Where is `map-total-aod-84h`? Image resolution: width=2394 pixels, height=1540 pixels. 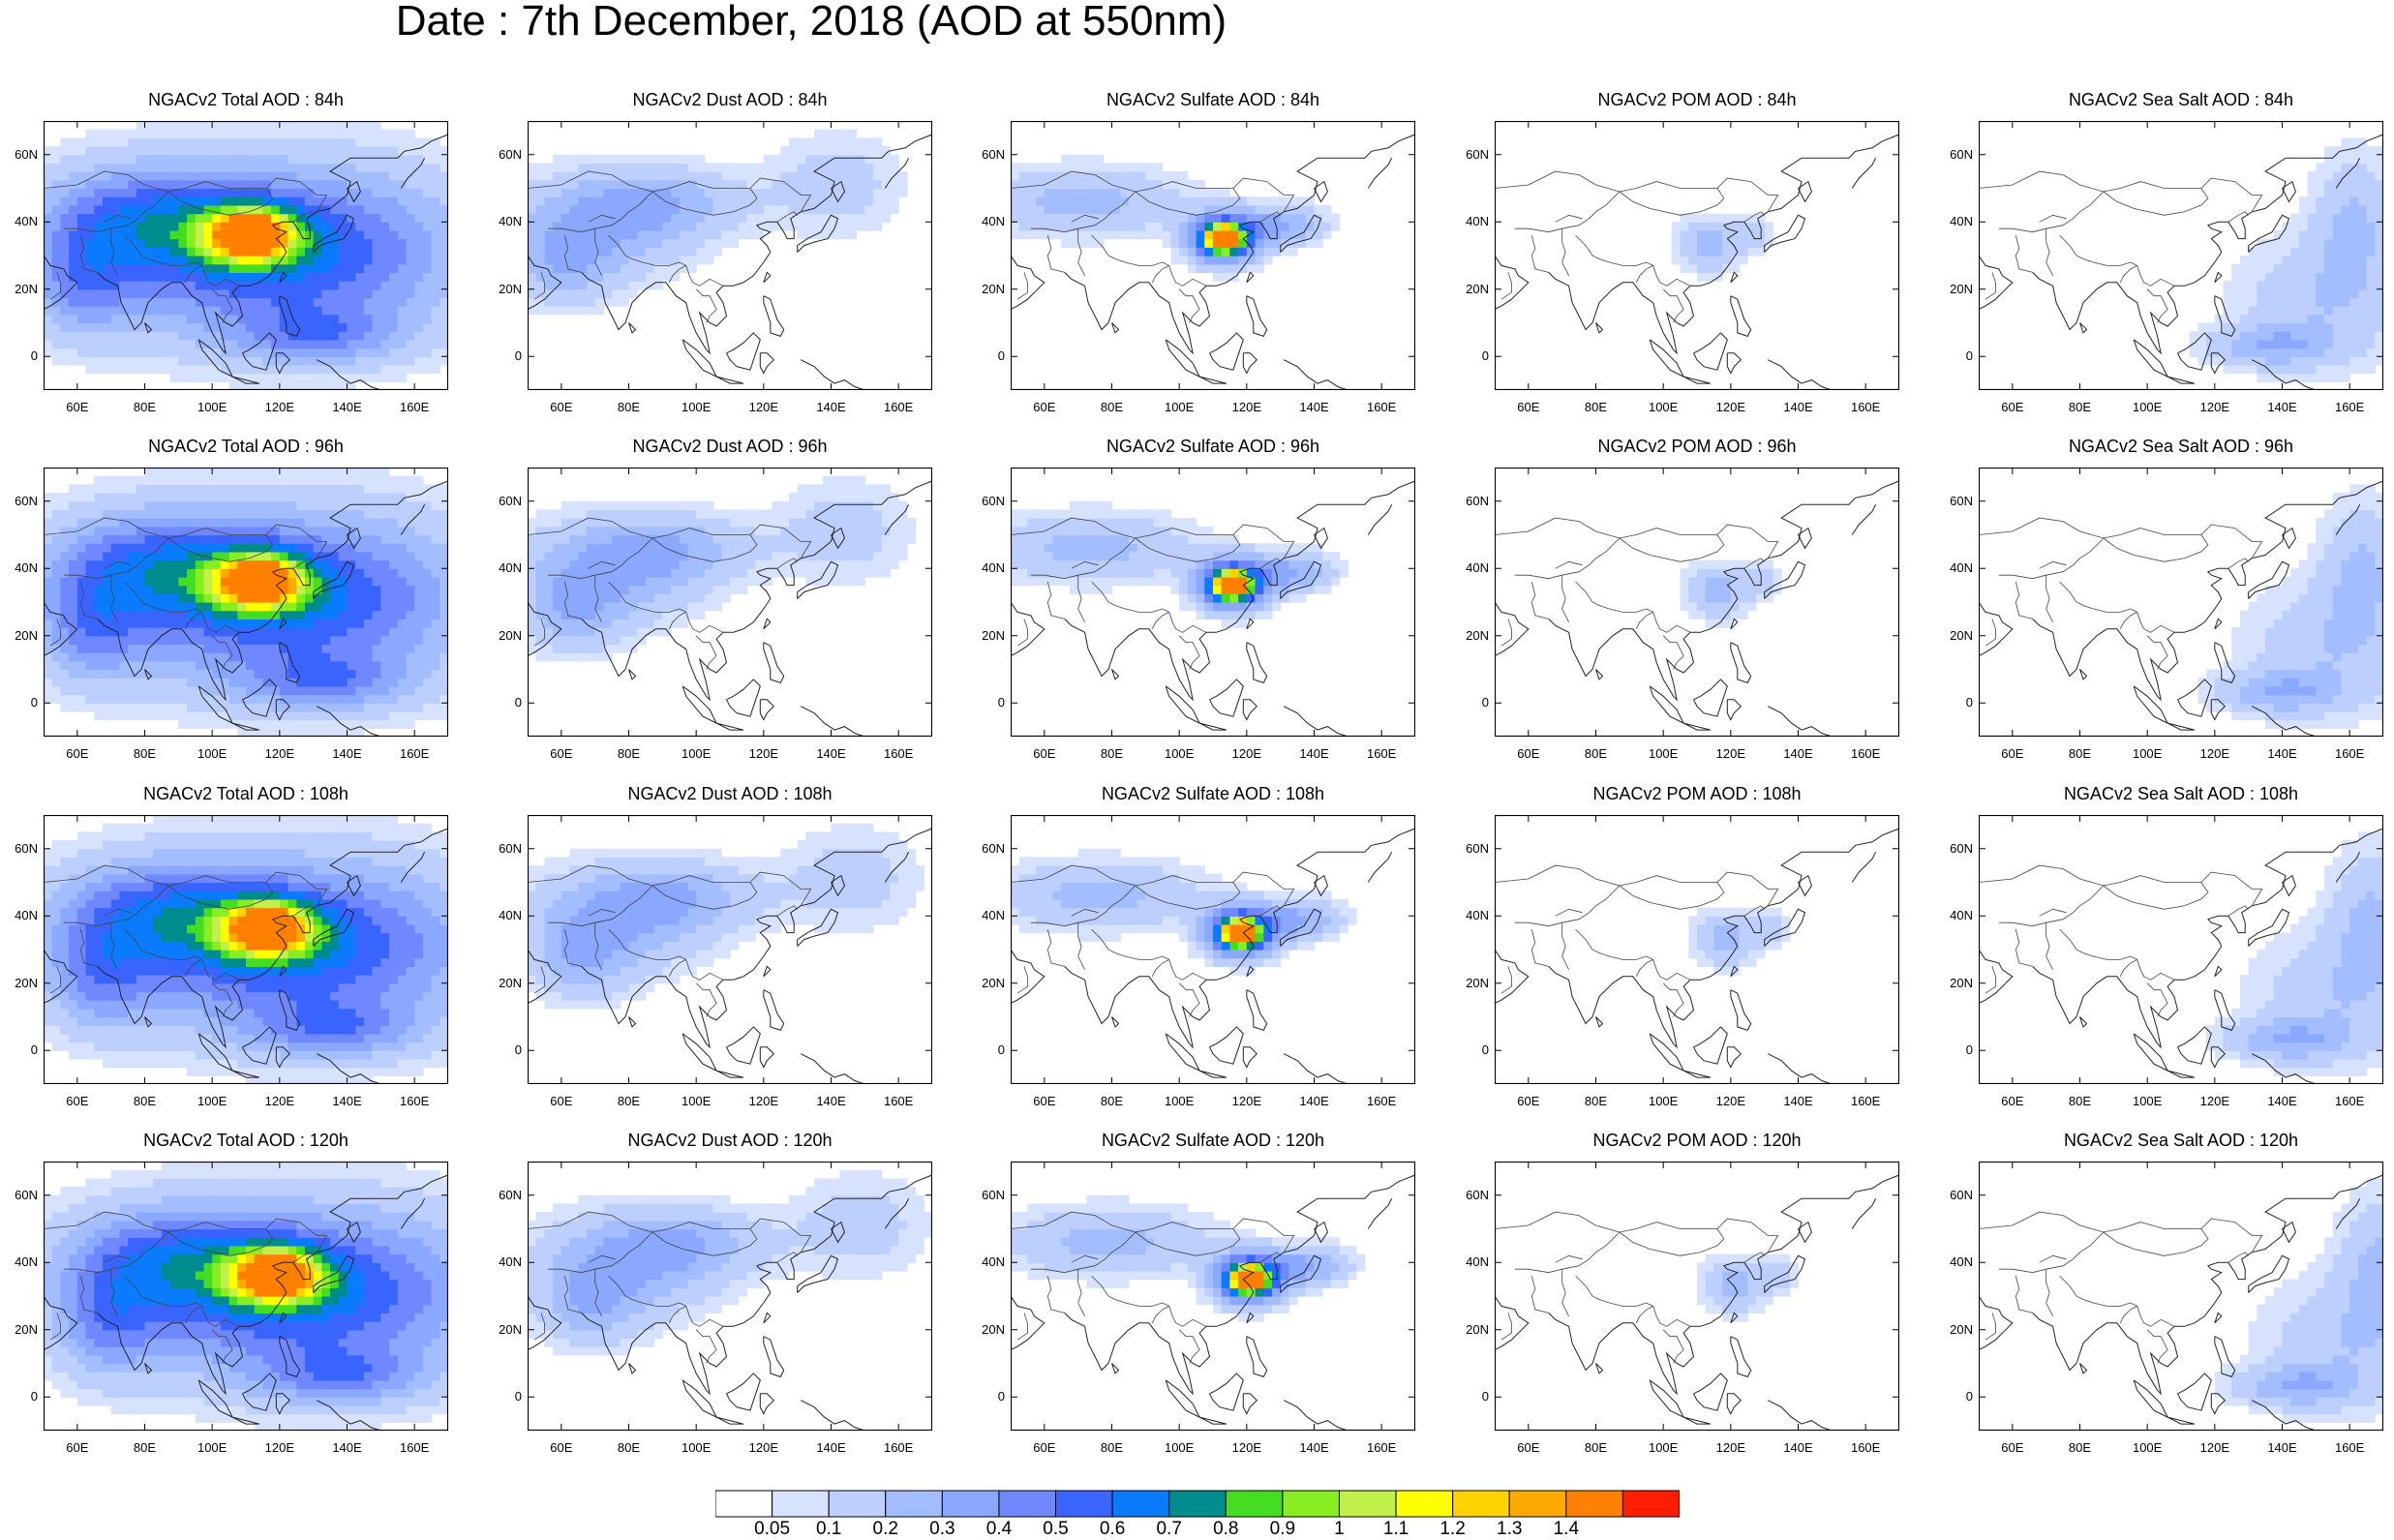 map-total-aod-84h is located at coordinates (246, 255).